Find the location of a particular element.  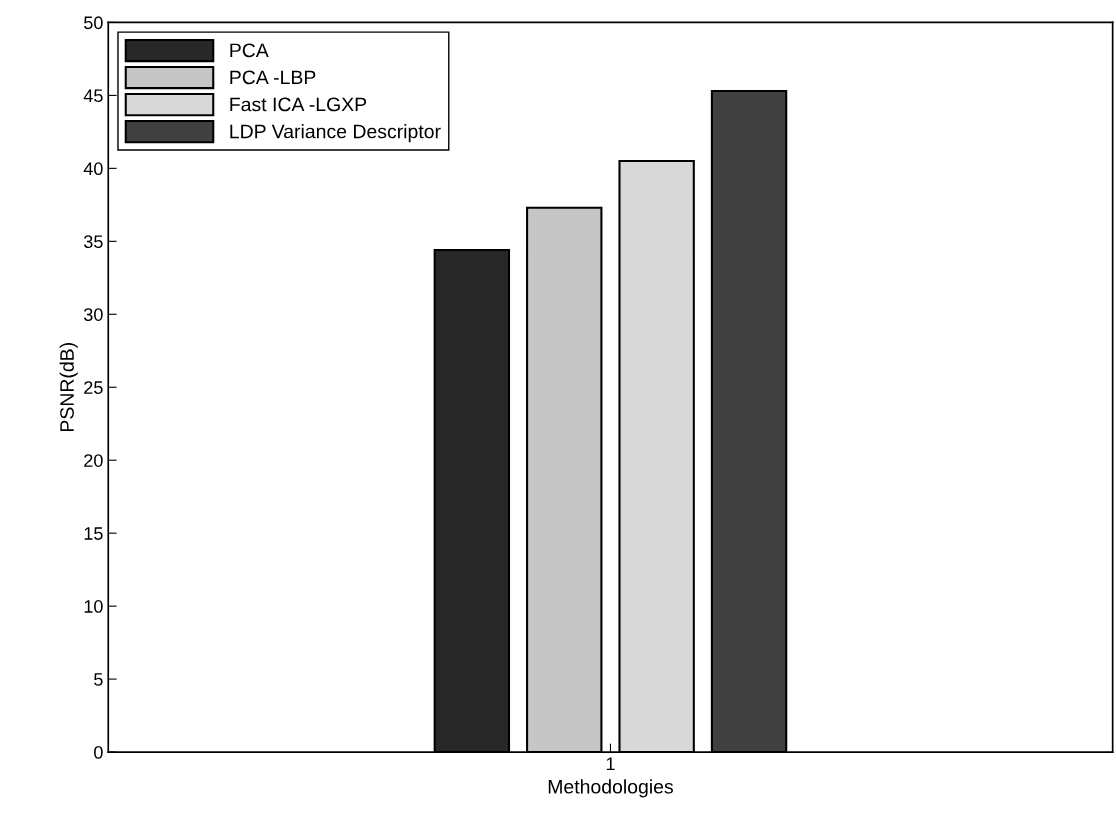

y-tick-label: 10 is located at coordinates (93, 606).